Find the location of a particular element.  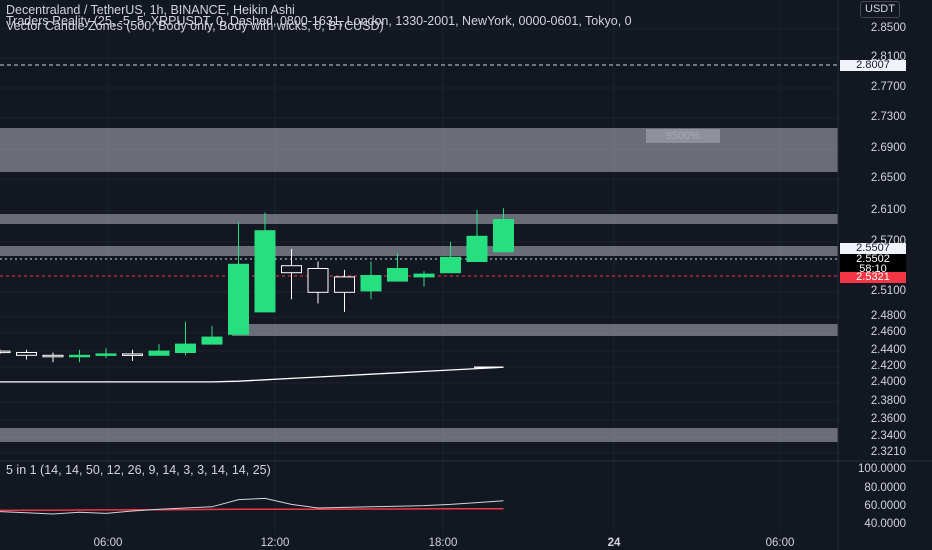

price-scale-label: 2.4000 is located at coordinates (888, 382).